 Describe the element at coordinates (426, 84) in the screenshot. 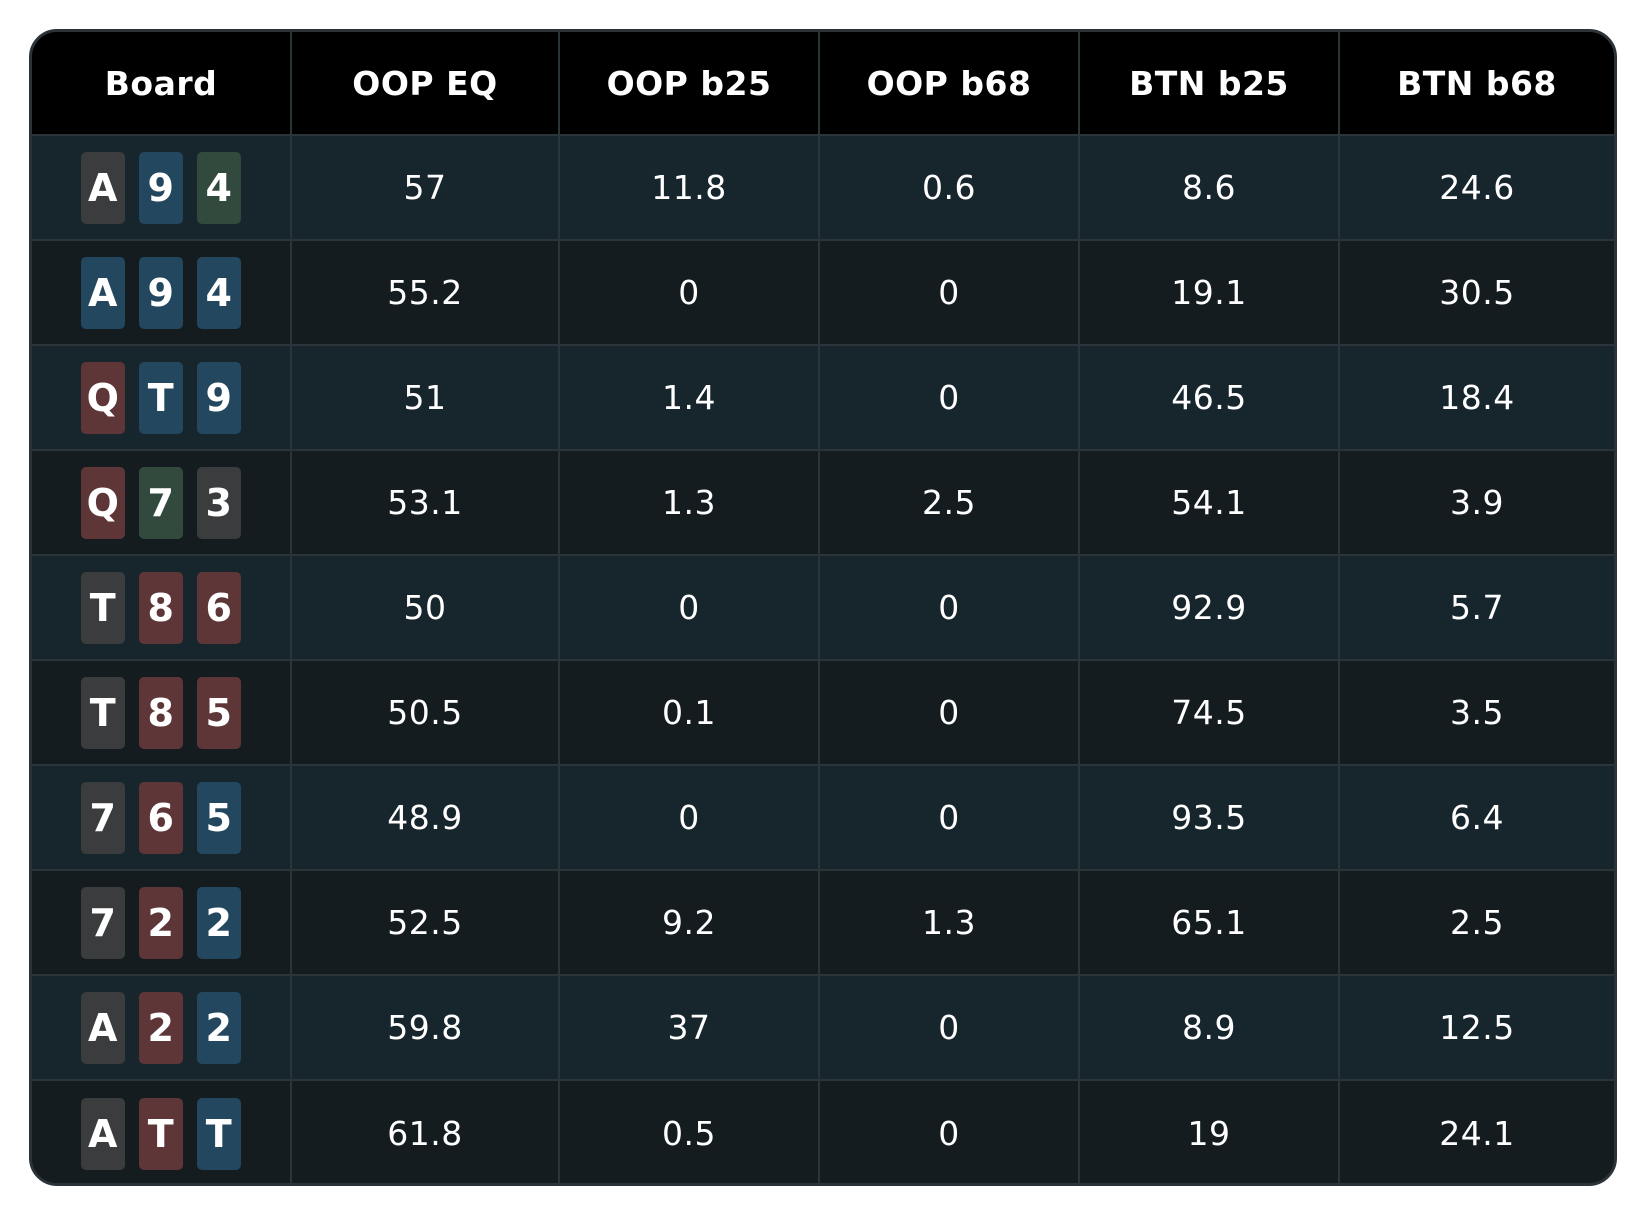

I see `column-header: OOP EQ` at that location.